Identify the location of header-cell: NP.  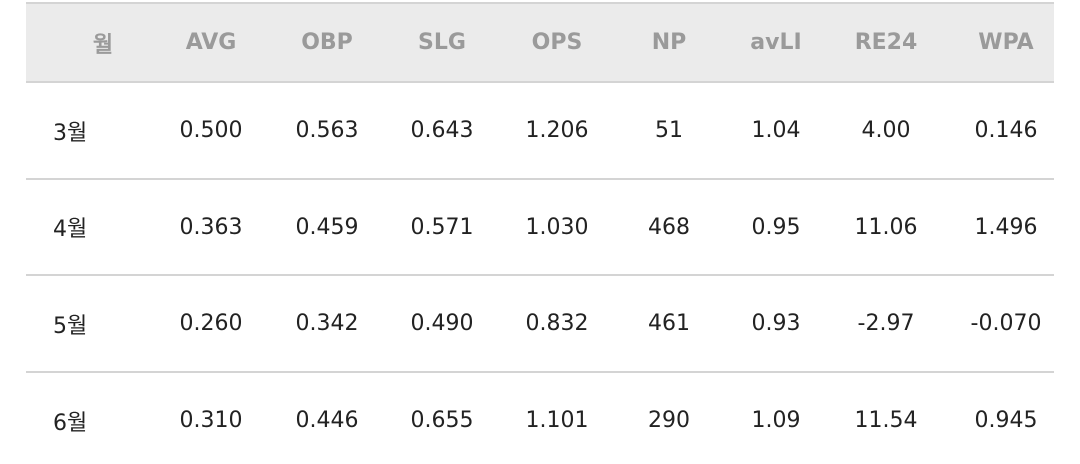
(669, 42).